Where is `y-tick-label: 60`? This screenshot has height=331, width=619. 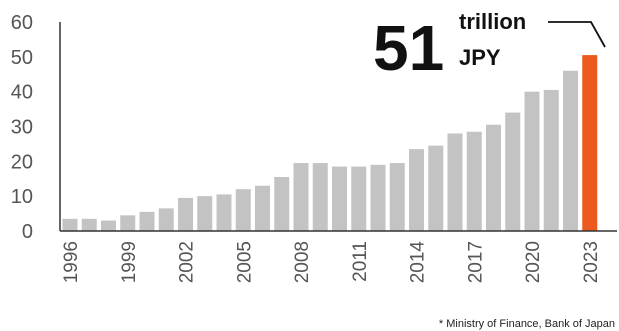
y-tick-label: 60 is located at coordinates (22, 23).